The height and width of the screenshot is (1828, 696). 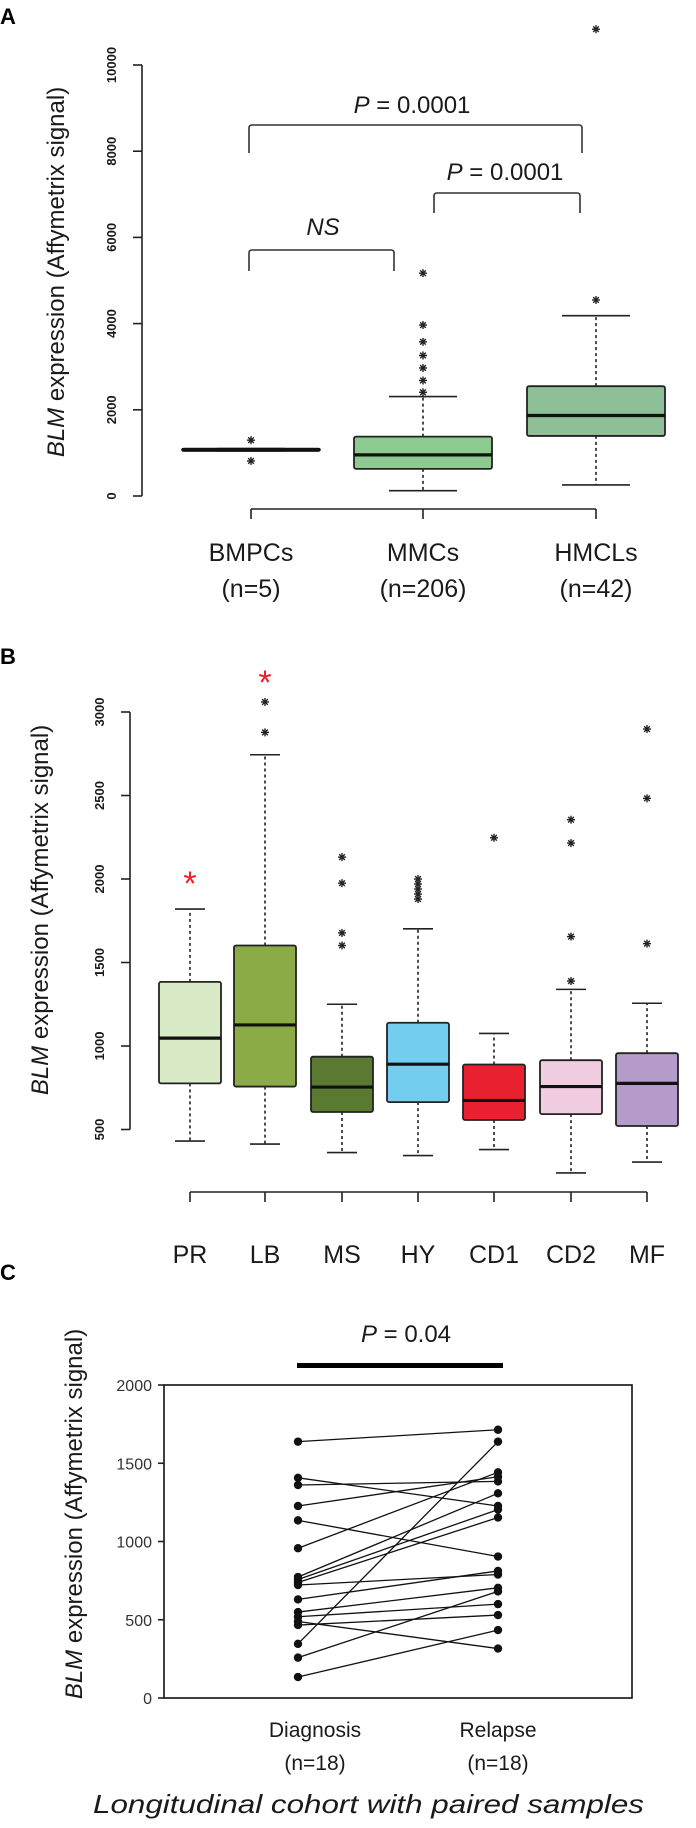 What do you see at coordinates (418, 1255) in the screenshot?
I see `x-category-label: HY` at bounding box center [418, 1255].